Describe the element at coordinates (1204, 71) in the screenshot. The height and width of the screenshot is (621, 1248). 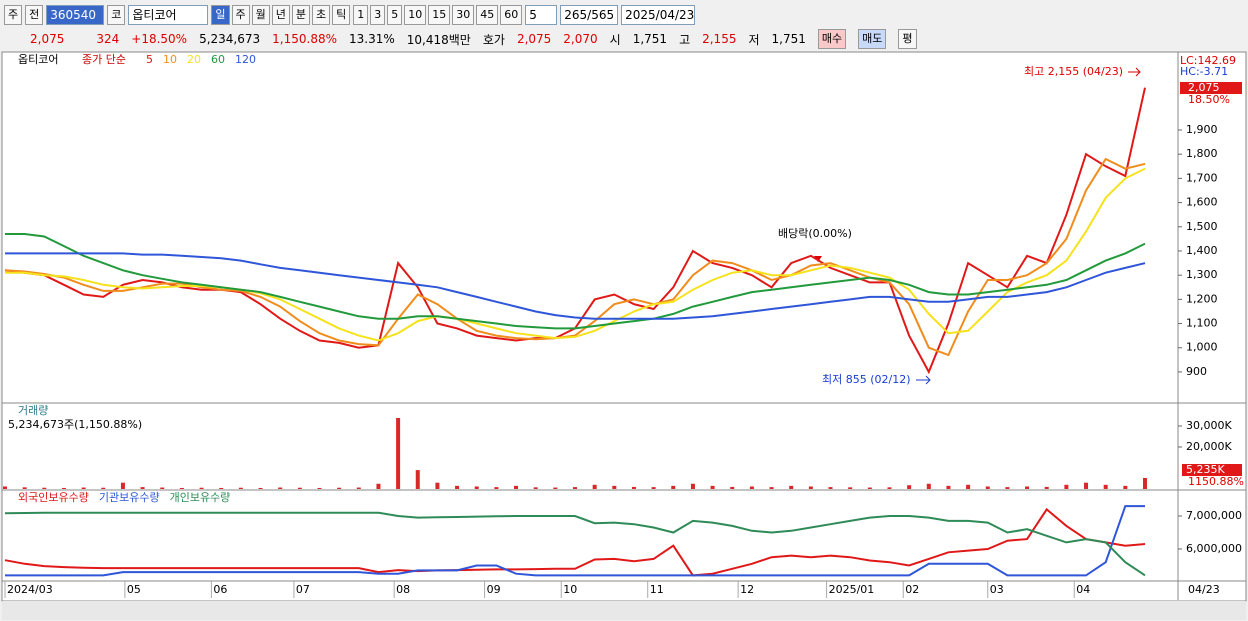
I see `hc: HC:-3.71` at that location.